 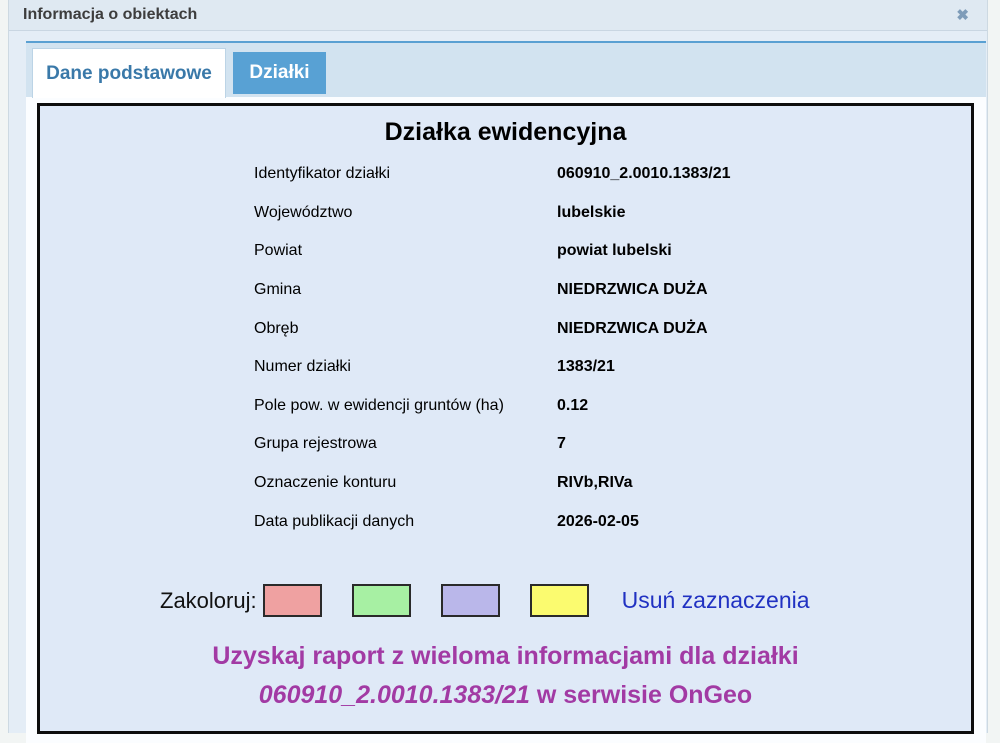 What do you see at coordinates (292, 601) in the screenshot?
I see `color-swatch-red` at bounding box center [292, 601].